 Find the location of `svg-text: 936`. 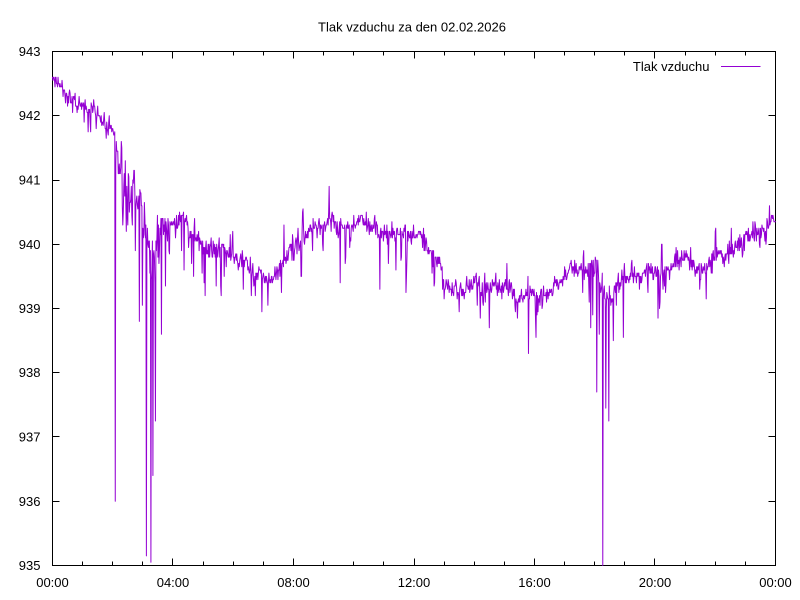

svg-text: 936 is located at coordinates (30, 501).